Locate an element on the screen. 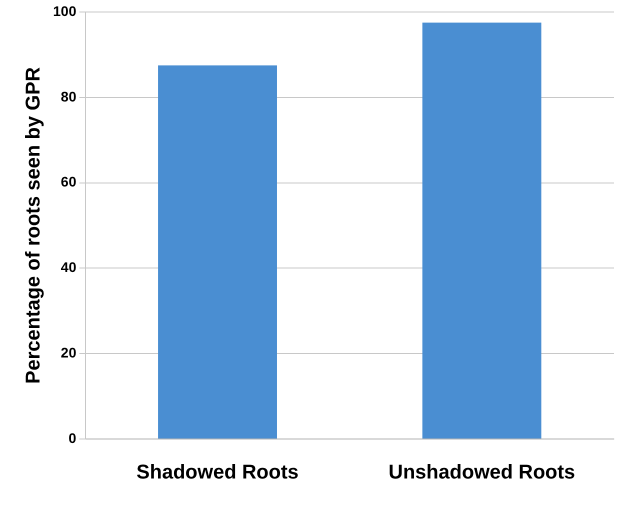 This screenshot has height=513, width=618. y-tick-label: 60 is located at coordinates (68, 182).